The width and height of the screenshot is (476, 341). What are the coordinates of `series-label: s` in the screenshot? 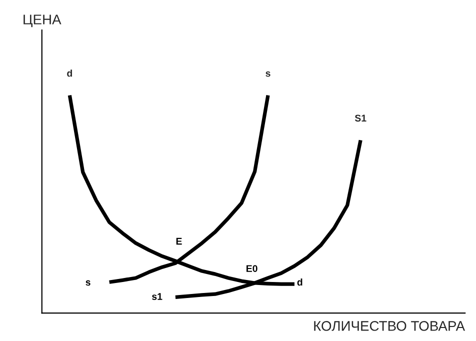 It's located at (268, 74).